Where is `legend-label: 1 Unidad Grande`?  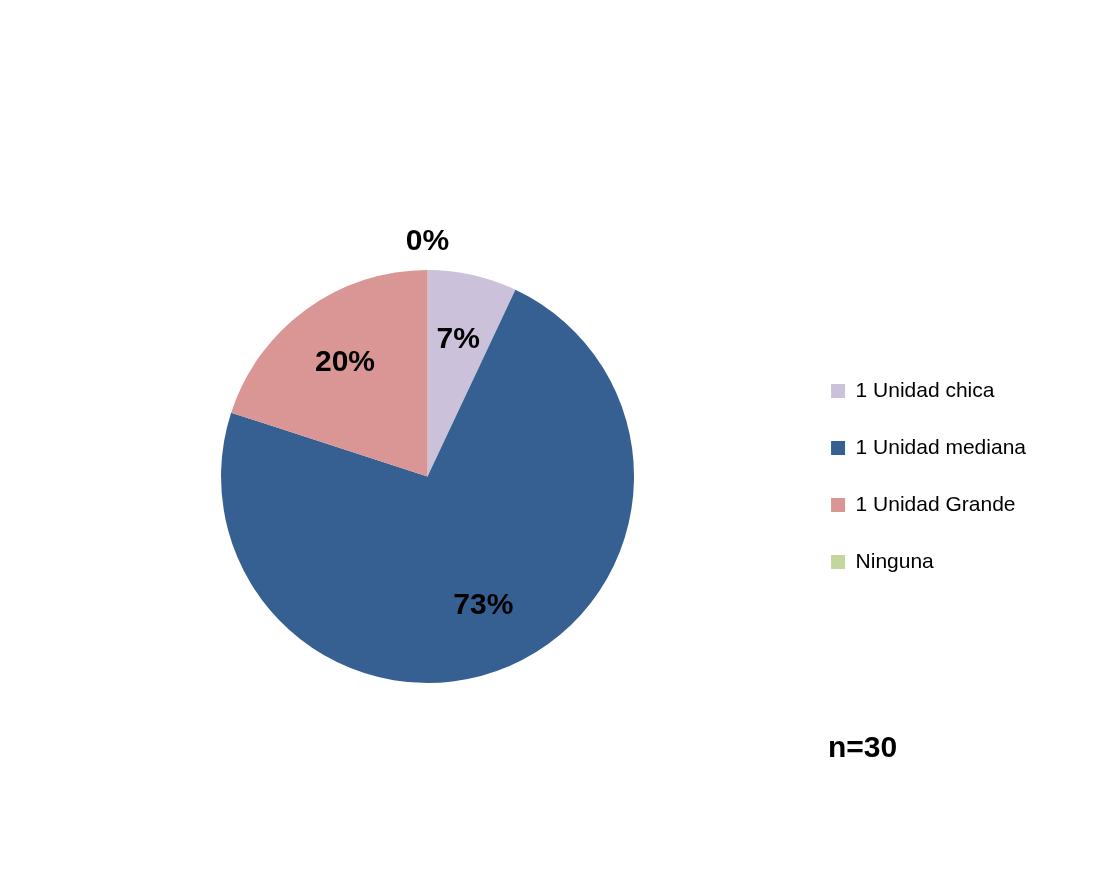 legend-label: 1 Unidad Grande is located at coordinates (935, 503).